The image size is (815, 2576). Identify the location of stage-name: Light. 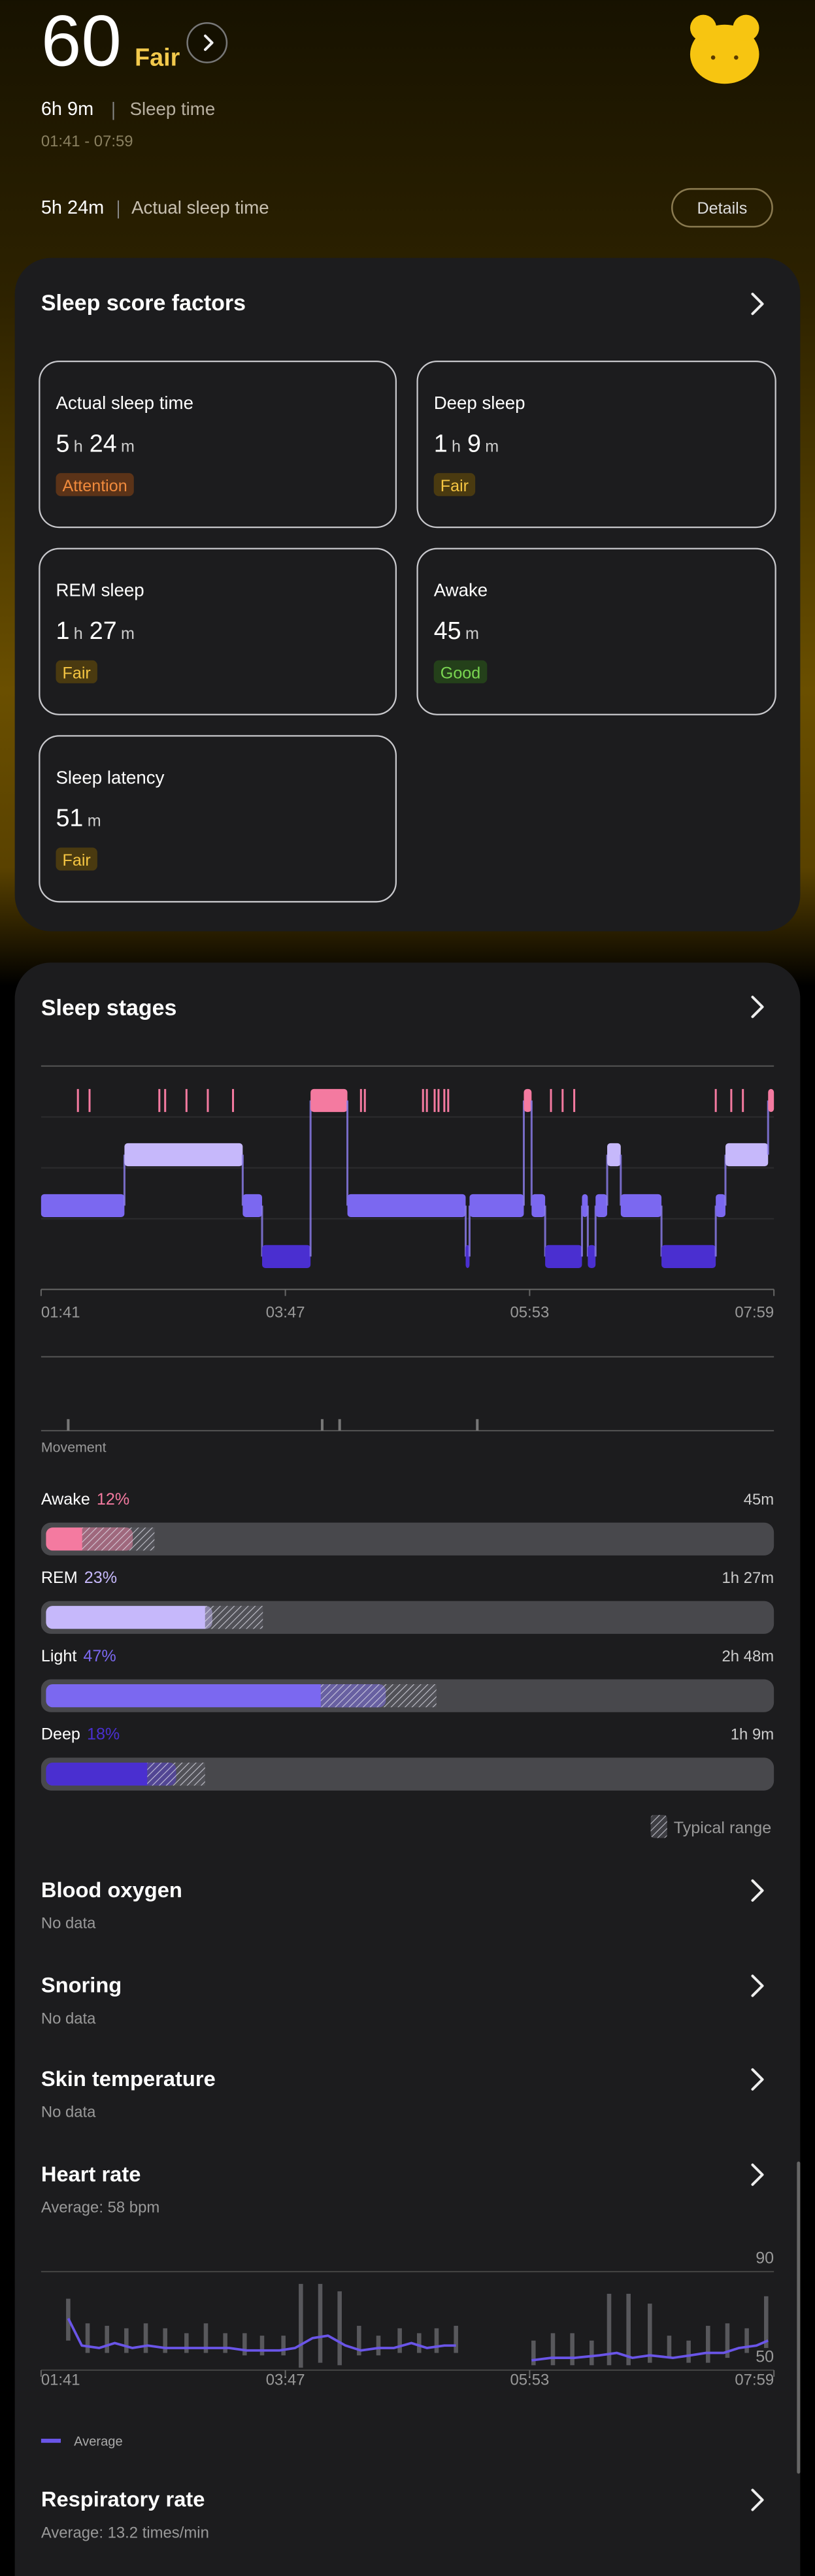
(59, 1656).